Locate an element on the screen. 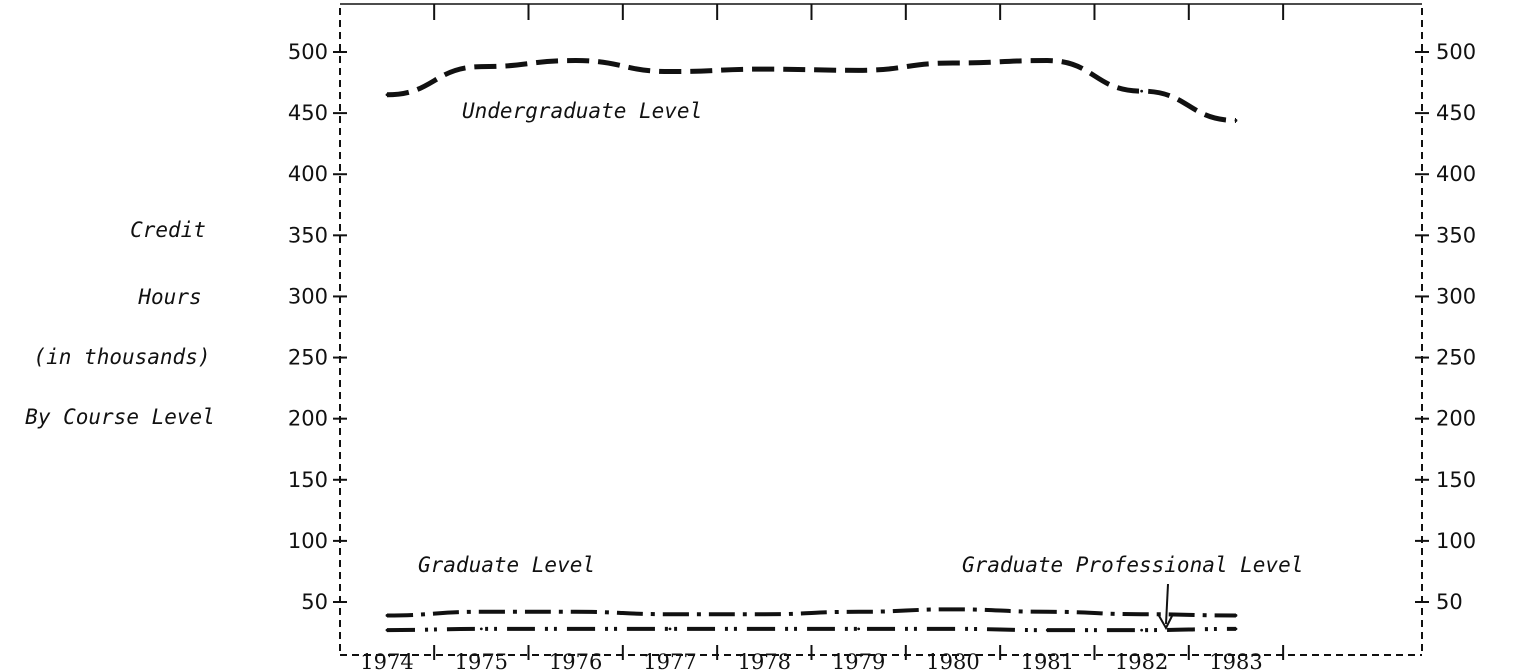  y-tick-label-right: 350 is located at coordinates (1456, 235).